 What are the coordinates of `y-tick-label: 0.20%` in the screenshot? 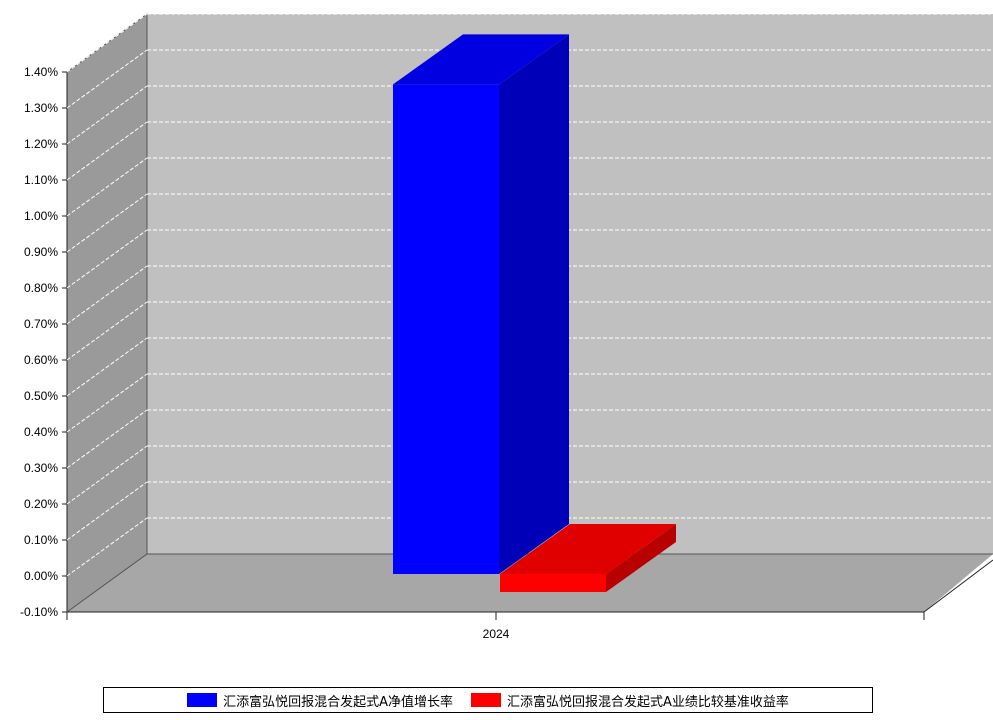 It's located at (41, 504).